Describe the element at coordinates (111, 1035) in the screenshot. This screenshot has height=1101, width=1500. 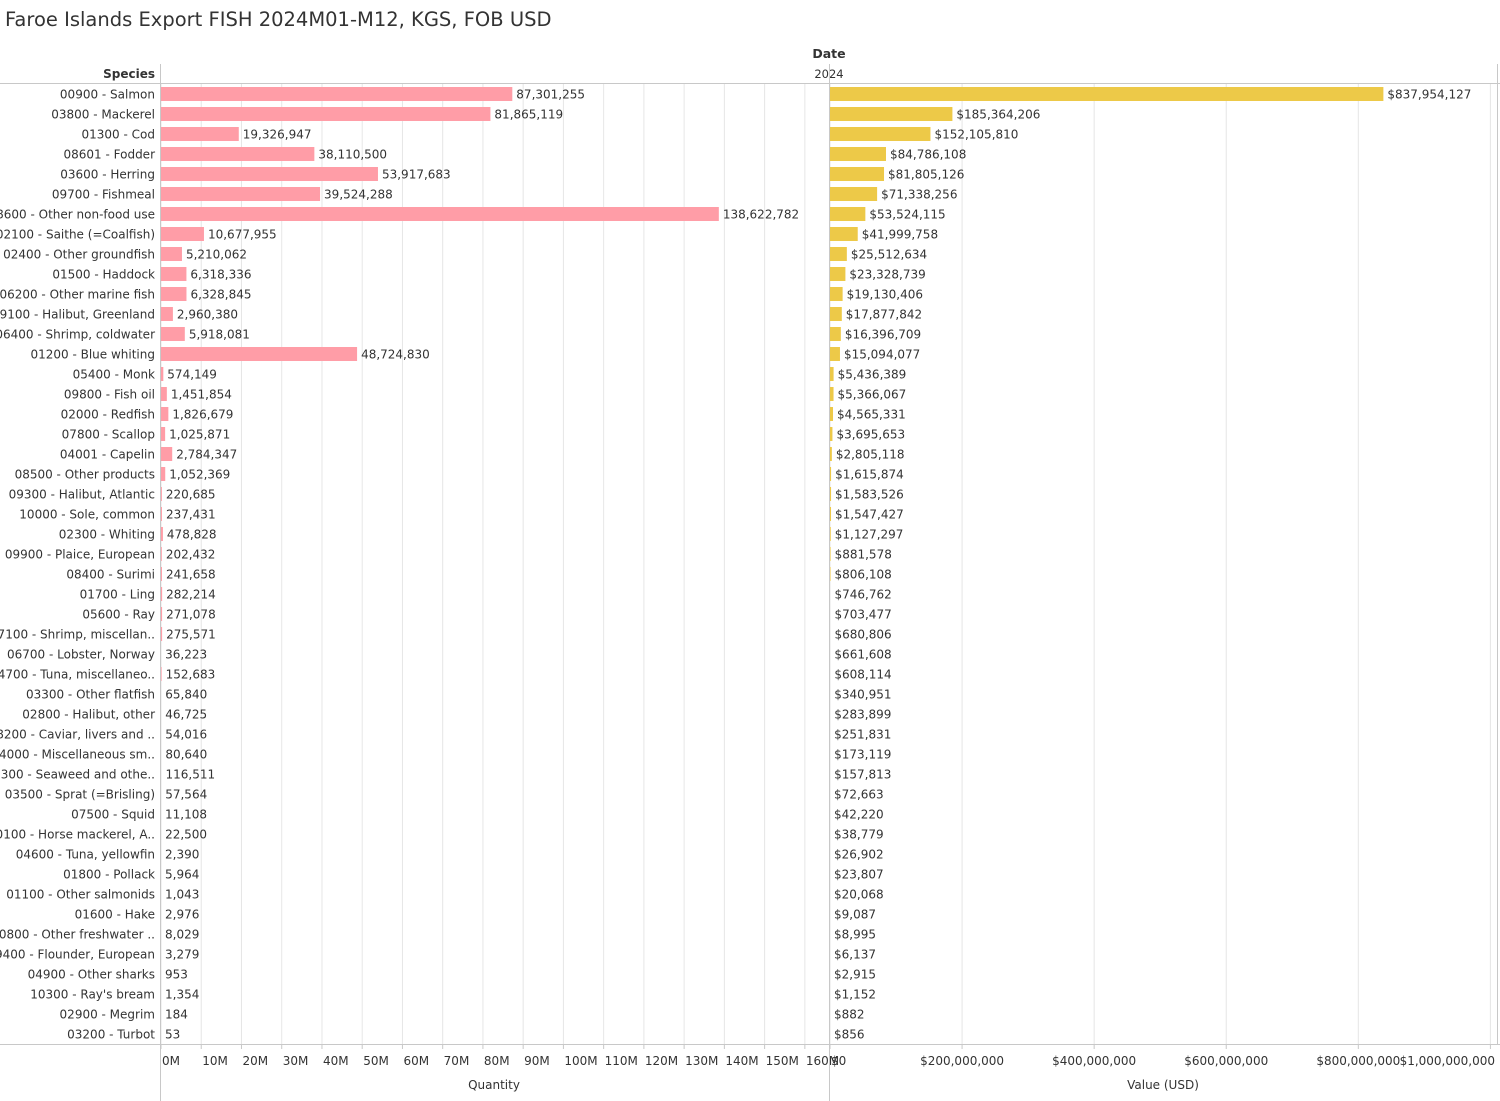
I see `species-label: 03200 - Turbot` at that location.